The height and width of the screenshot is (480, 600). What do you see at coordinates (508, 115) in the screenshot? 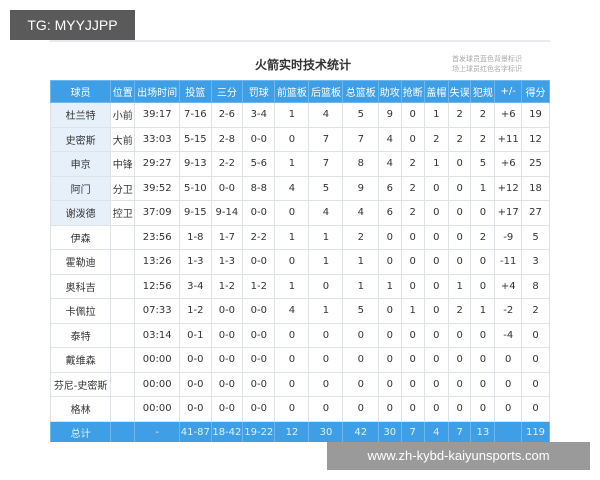
I see `stat-cell: +6` at bounding box center [508, 115].